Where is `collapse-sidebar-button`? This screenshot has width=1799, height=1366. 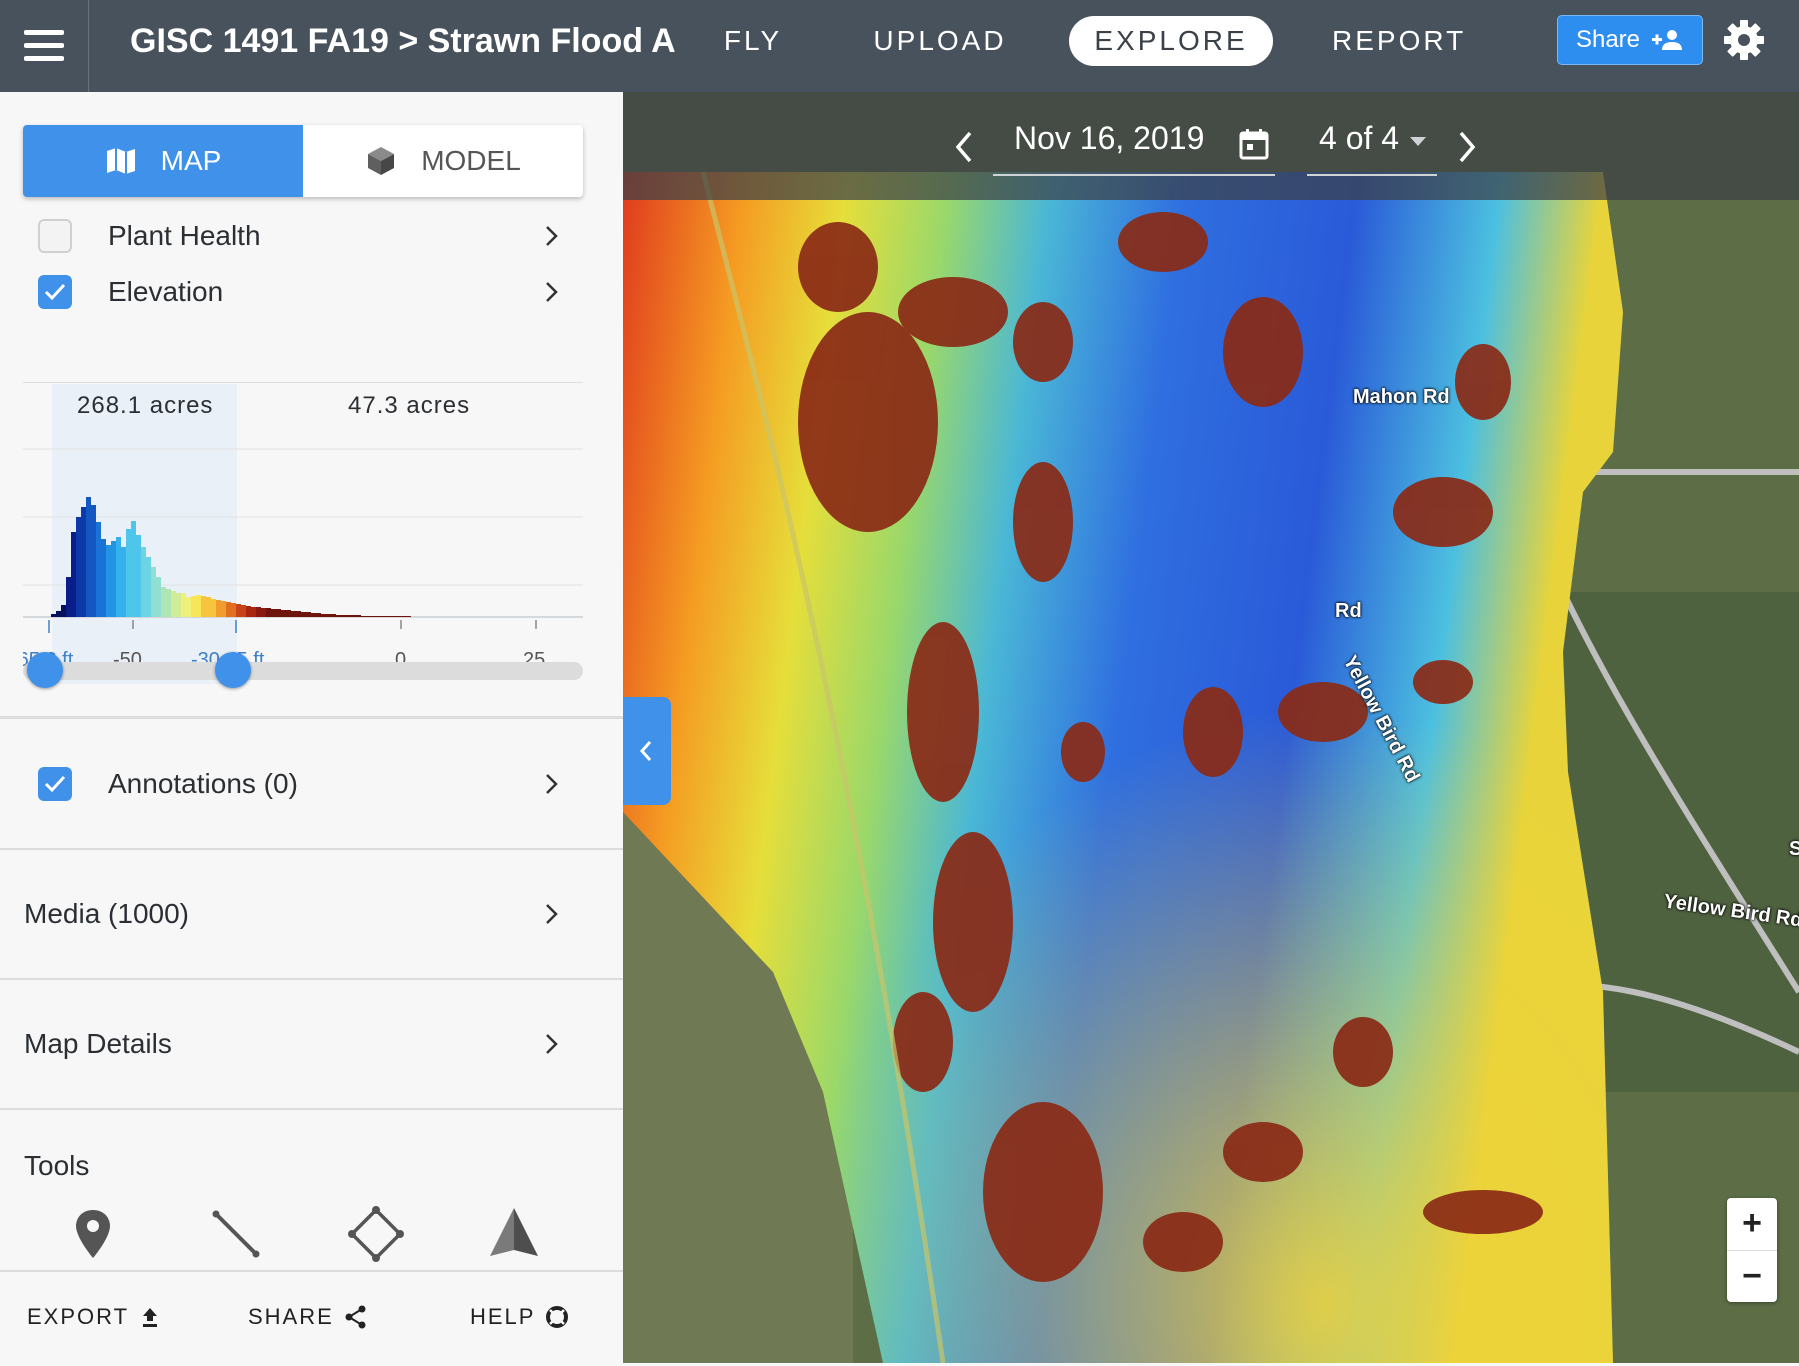 collapse-sidebar-button is located at coordinates (647, 751).